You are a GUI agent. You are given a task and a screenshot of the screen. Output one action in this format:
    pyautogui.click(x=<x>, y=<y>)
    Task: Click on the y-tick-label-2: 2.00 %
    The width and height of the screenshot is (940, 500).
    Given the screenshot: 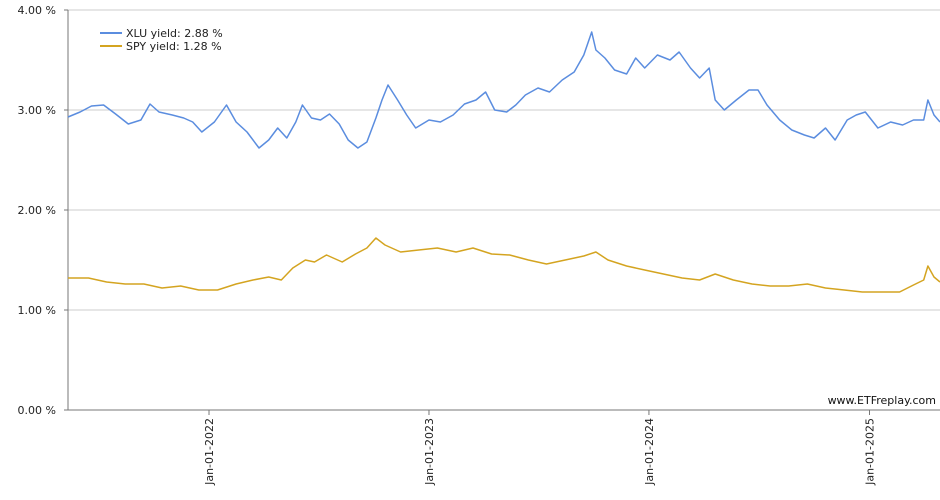 What is the action you would take?
    pyautogui.click(x=37, y=210)
    